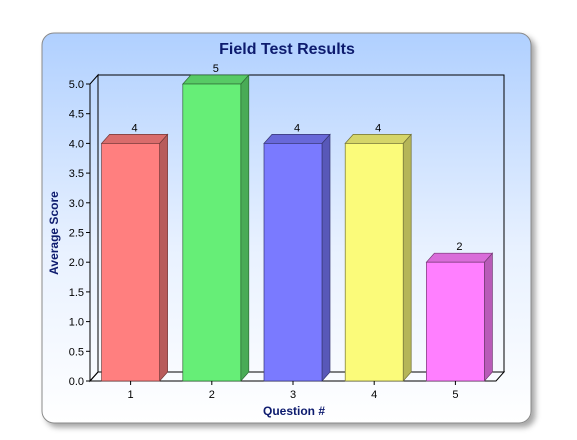 The height and width of the screenshot is (440, 577). What do you see at coordinates (287, 49) in the screenshot?
I see `chart-title: Field Test Results` at bounding box center [287, 49].